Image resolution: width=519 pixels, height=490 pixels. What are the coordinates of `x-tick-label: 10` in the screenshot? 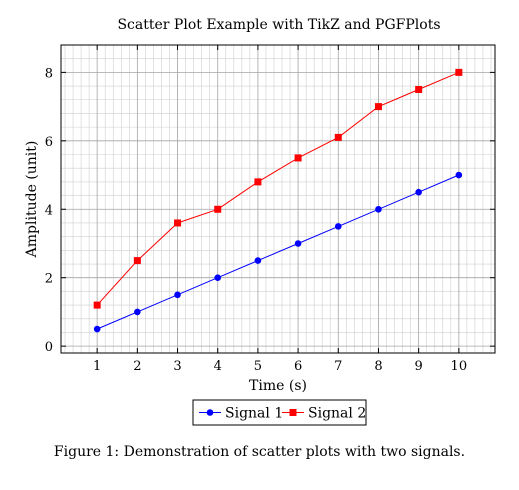 It's located at (459, 366).